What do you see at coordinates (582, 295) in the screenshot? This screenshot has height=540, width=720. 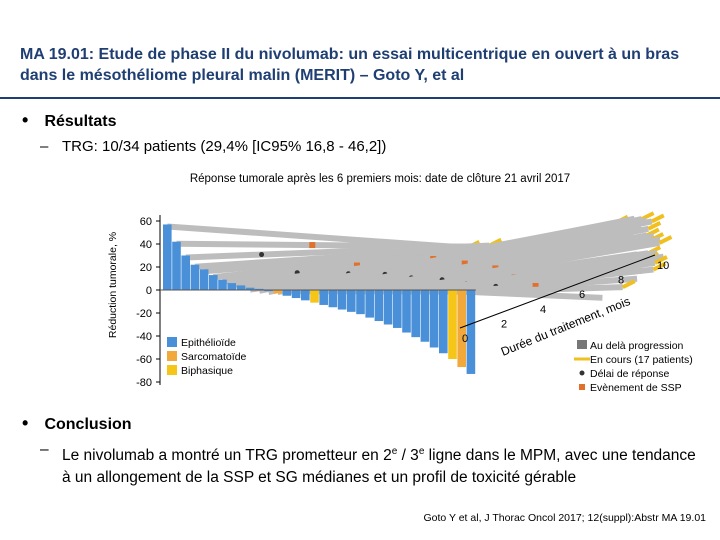 I see `duration-tick-label: 6` at bounding box center [582, 295].